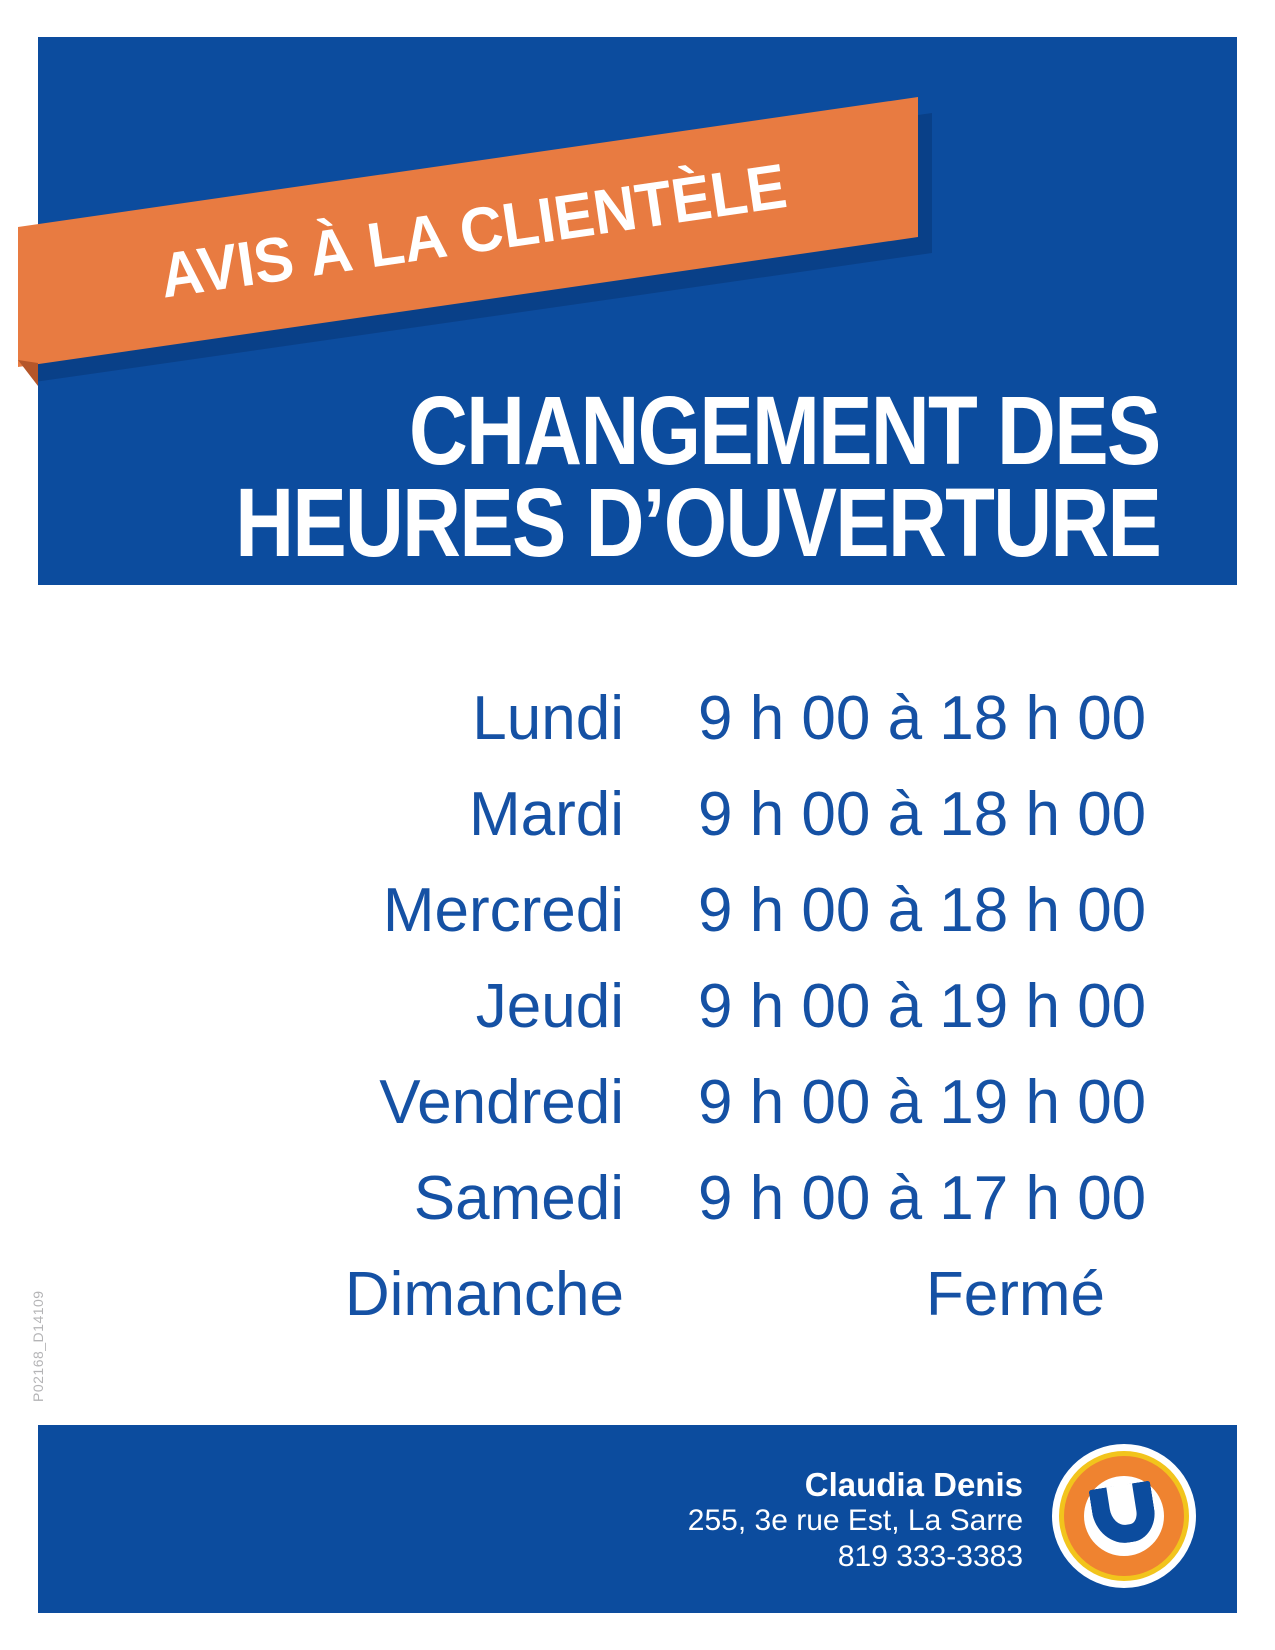 This screenshot has width=1275, height=1650. I want to click on day-label: Samedi, so click(518, 1198).